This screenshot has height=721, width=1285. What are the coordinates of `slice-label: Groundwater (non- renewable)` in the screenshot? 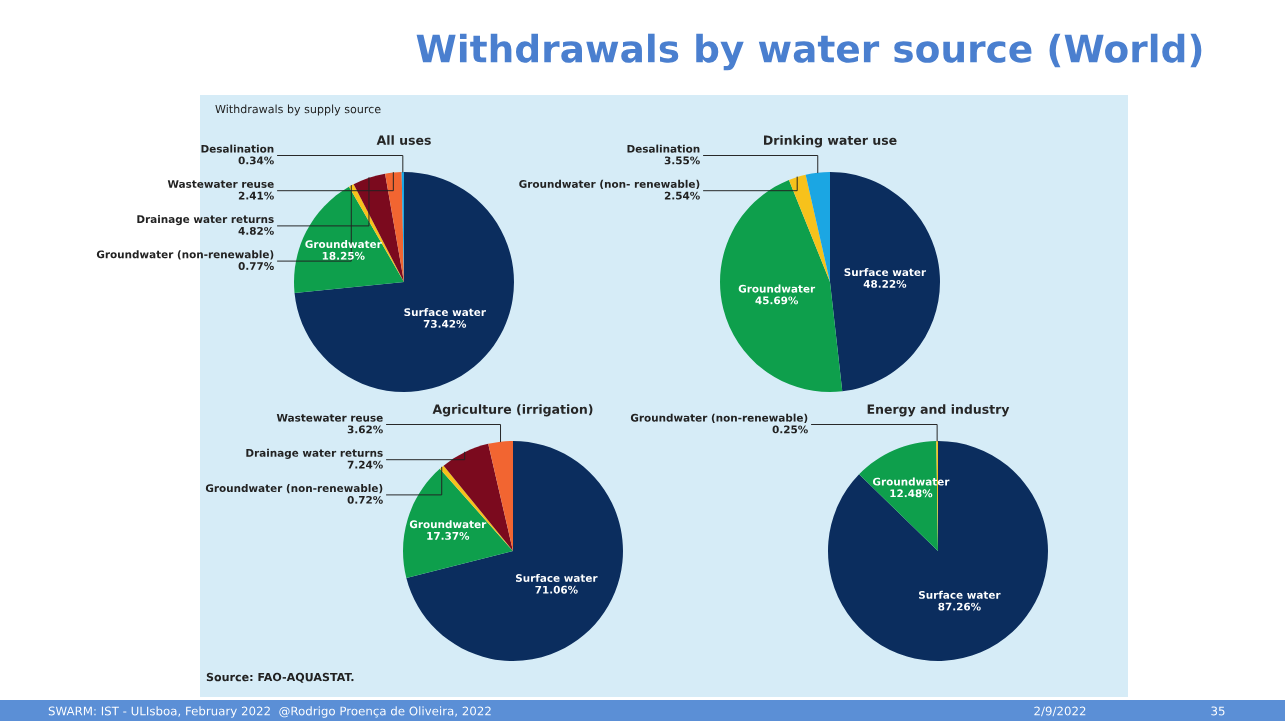 It's located at (609, 184).